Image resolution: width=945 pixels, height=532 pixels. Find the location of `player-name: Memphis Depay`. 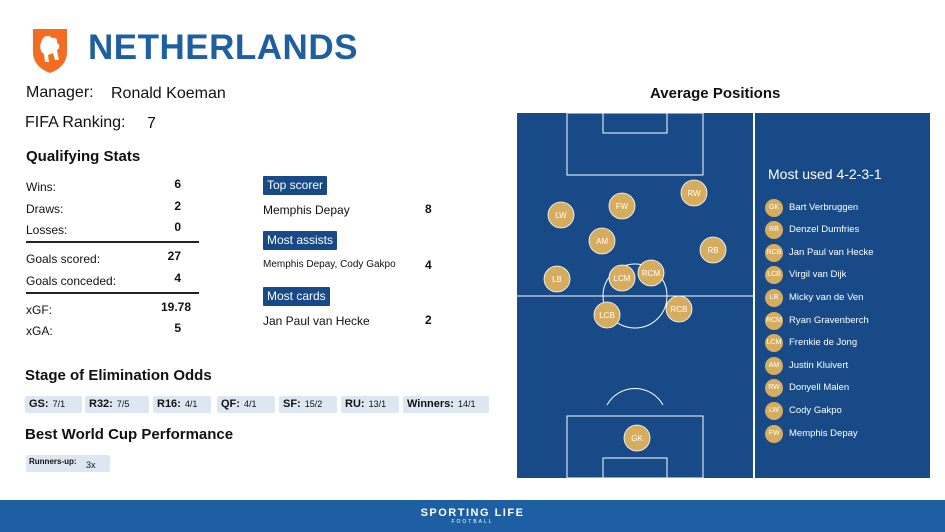

player-name: Memphis Depay is located at coordinates (823, 433).